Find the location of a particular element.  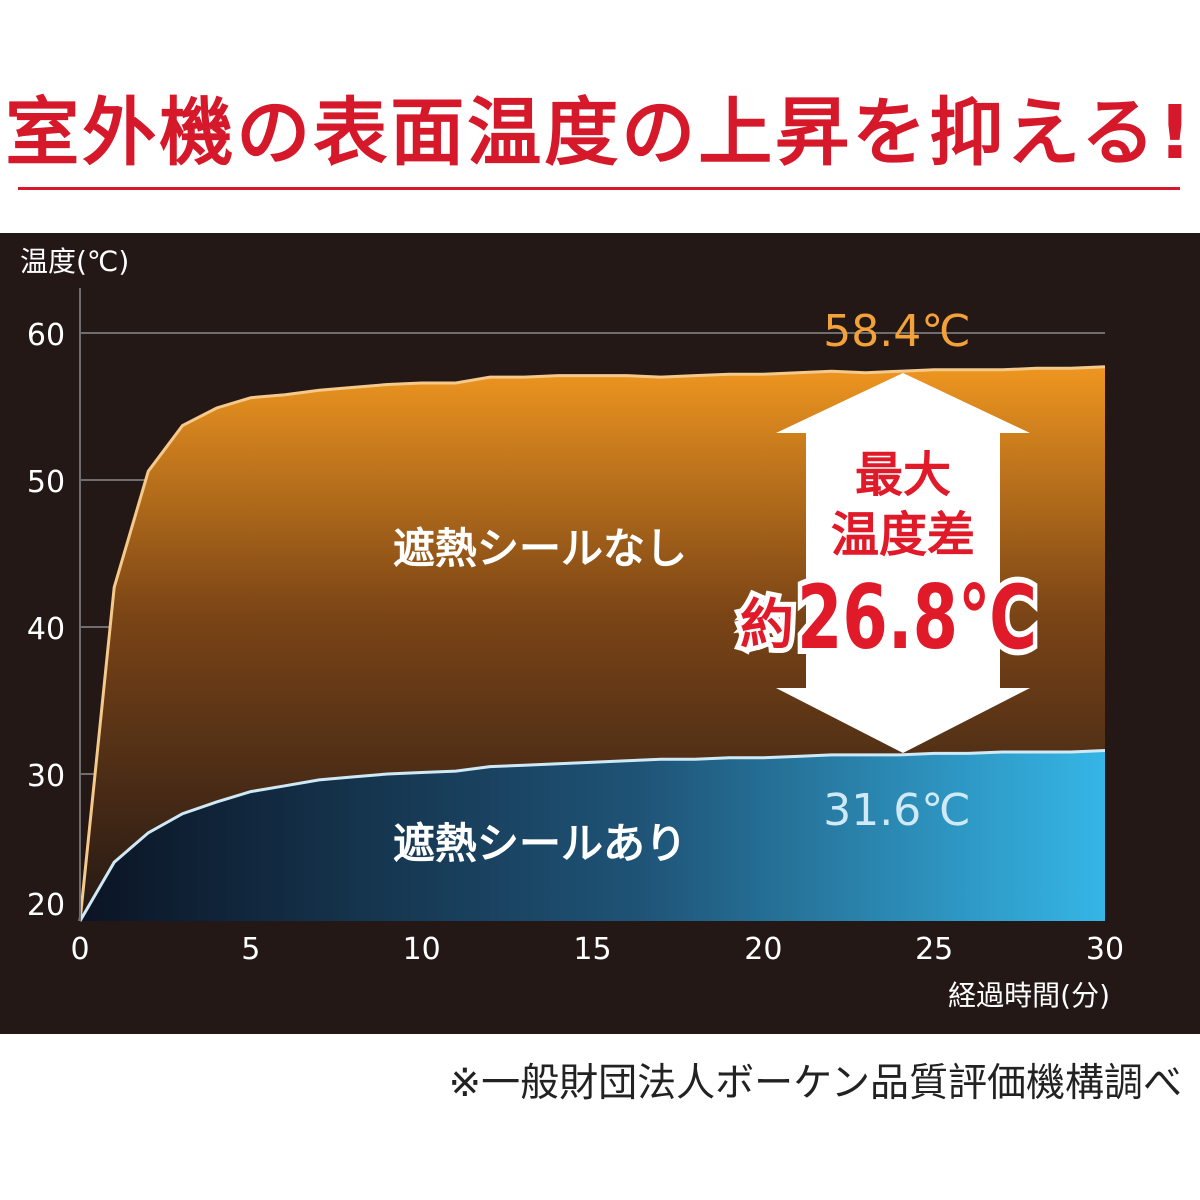

series-area-with-seal is located at coordinates (592, 835).